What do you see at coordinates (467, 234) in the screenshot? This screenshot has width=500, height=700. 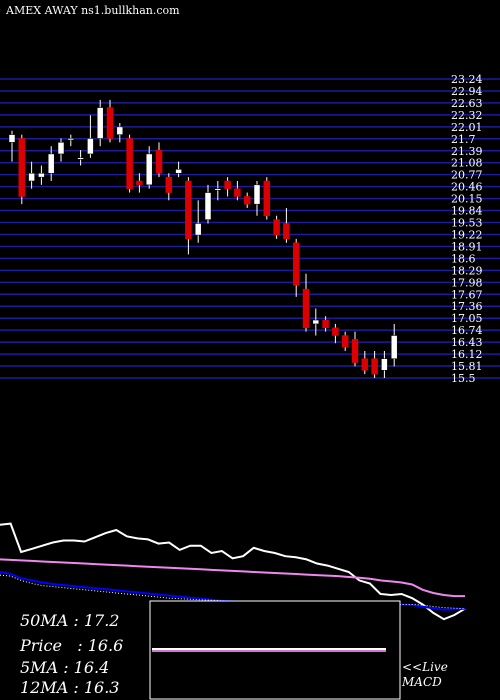 I see `price-tick-label: 19.22` at bounding box center [467, 234].